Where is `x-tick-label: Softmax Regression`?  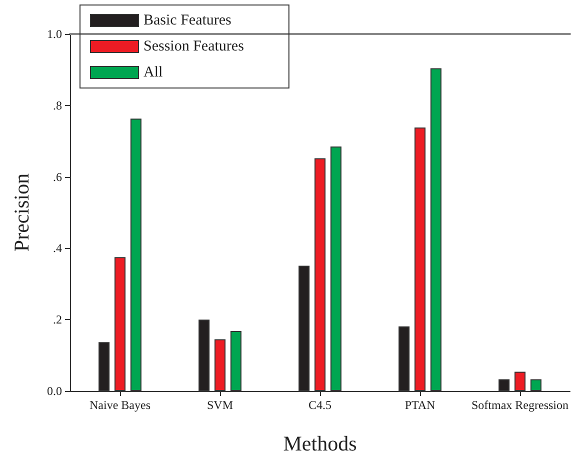 x-tick-label: Softmax Regression is located at coordinates (520, 405).